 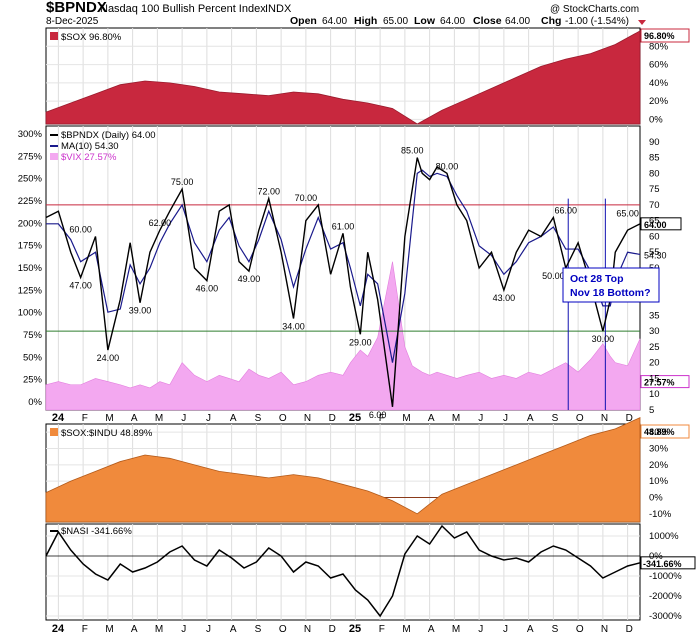 What do you see at coordinates (91, 37) in the screenshot?
I see `sox-legend-text: $SOX 96.80%` at bounding box center [91, 37].